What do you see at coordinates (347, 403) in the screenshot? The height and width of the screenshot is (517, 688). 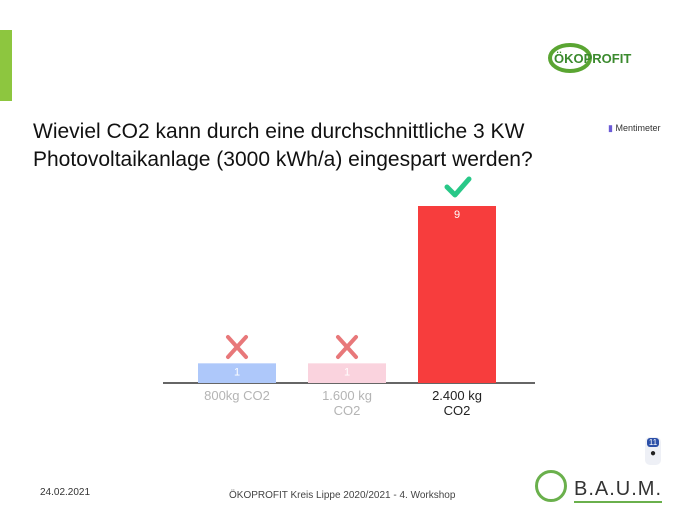 I see `category-label: 1.600 kg CO2` at bounding box center [347, 403].